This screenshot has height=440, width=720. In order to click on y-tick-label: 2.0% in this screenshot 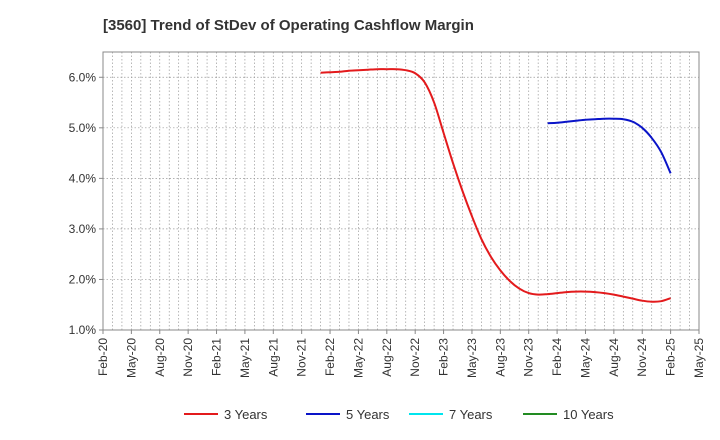, I will do `click(83, 279)`.